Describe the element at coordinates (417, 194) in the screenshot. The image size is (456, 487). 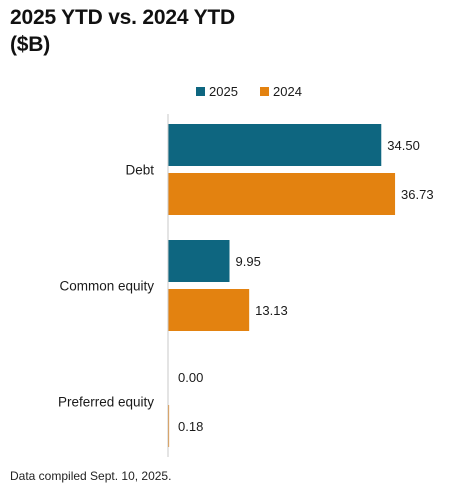
I see `value-label-2024-debt: 36.73` at that location.